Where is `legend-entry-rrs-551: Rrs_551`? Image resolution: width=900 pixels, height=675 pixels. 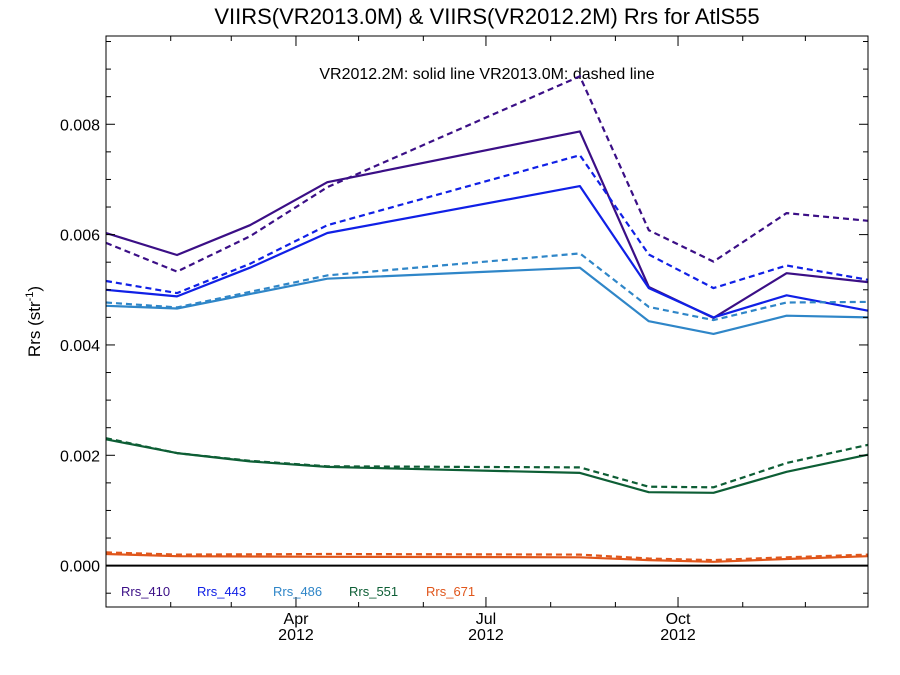
legend-entry-rrs-551: Rrs_551 is located at coordinates (373, 591).